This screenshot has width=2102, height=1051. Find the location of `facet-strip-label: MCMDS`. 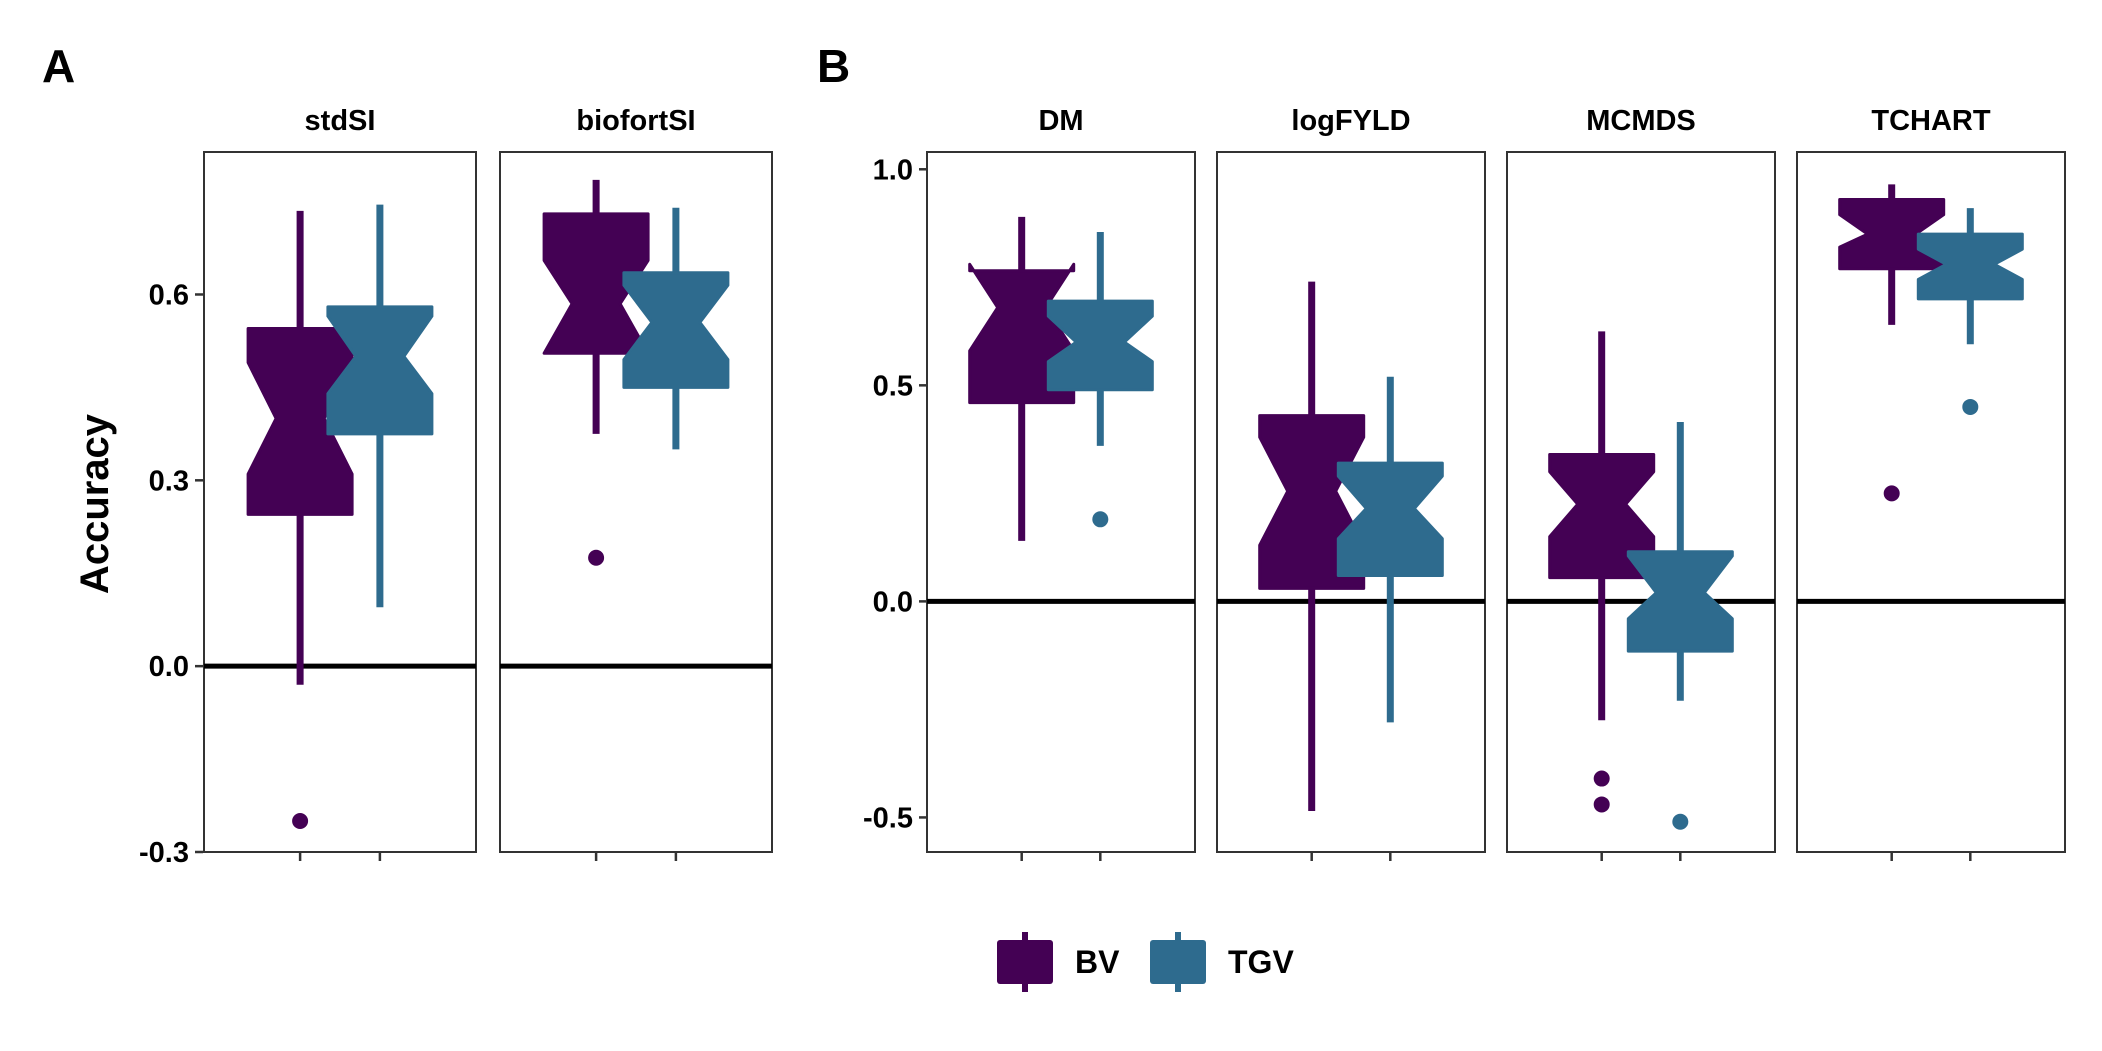

facet-strip-label: MCMDS is located at coordinates (1641, 121).